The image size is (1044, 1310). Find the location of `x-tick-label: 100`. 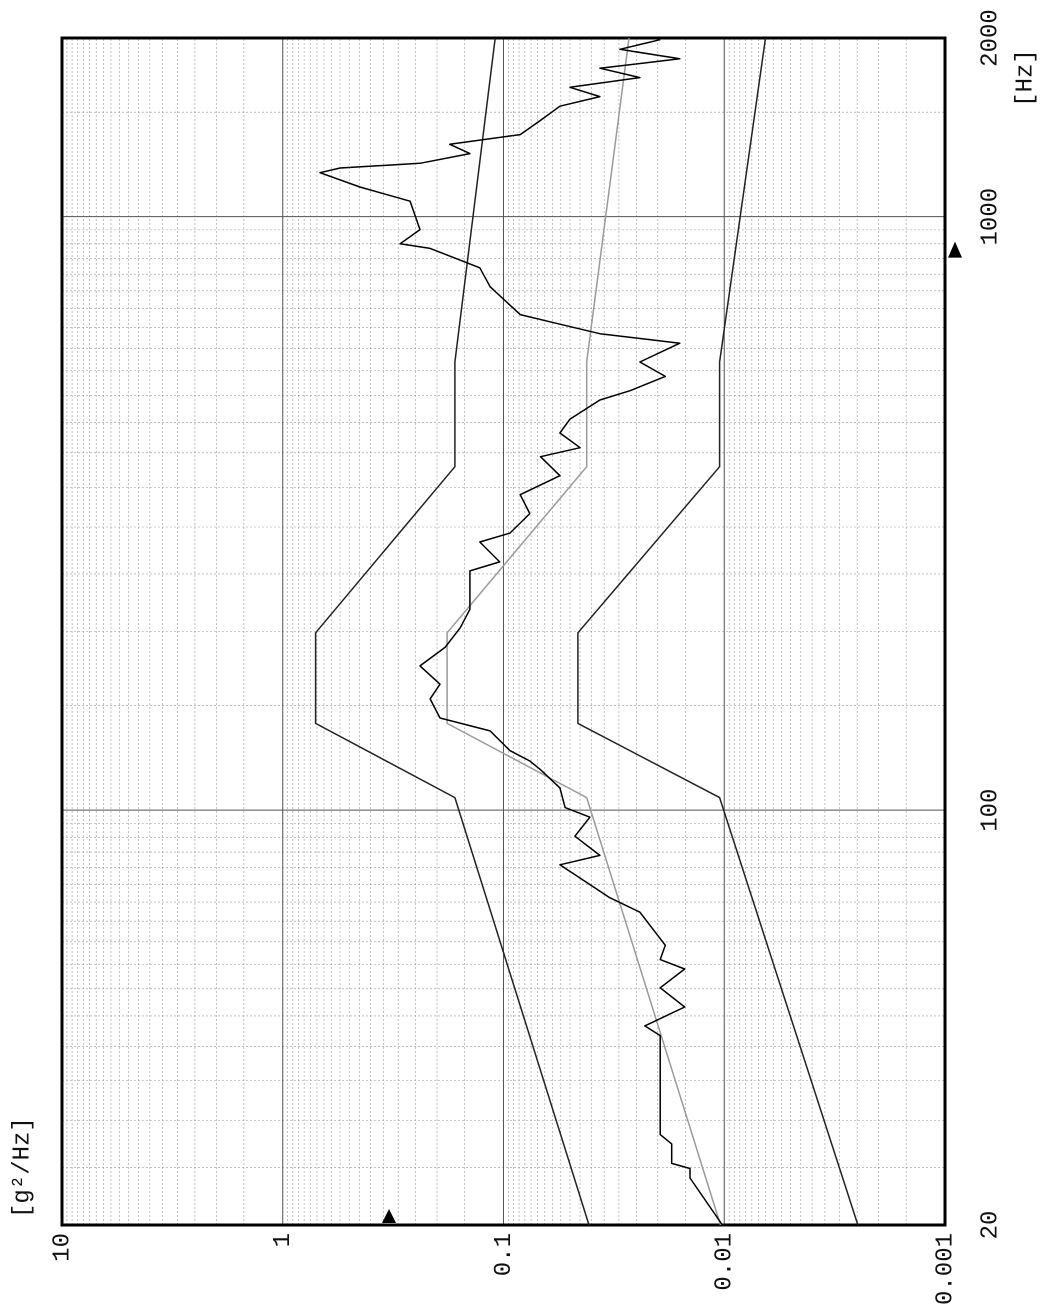

x-tick-label: 100 is located at coordinates (990, 810).